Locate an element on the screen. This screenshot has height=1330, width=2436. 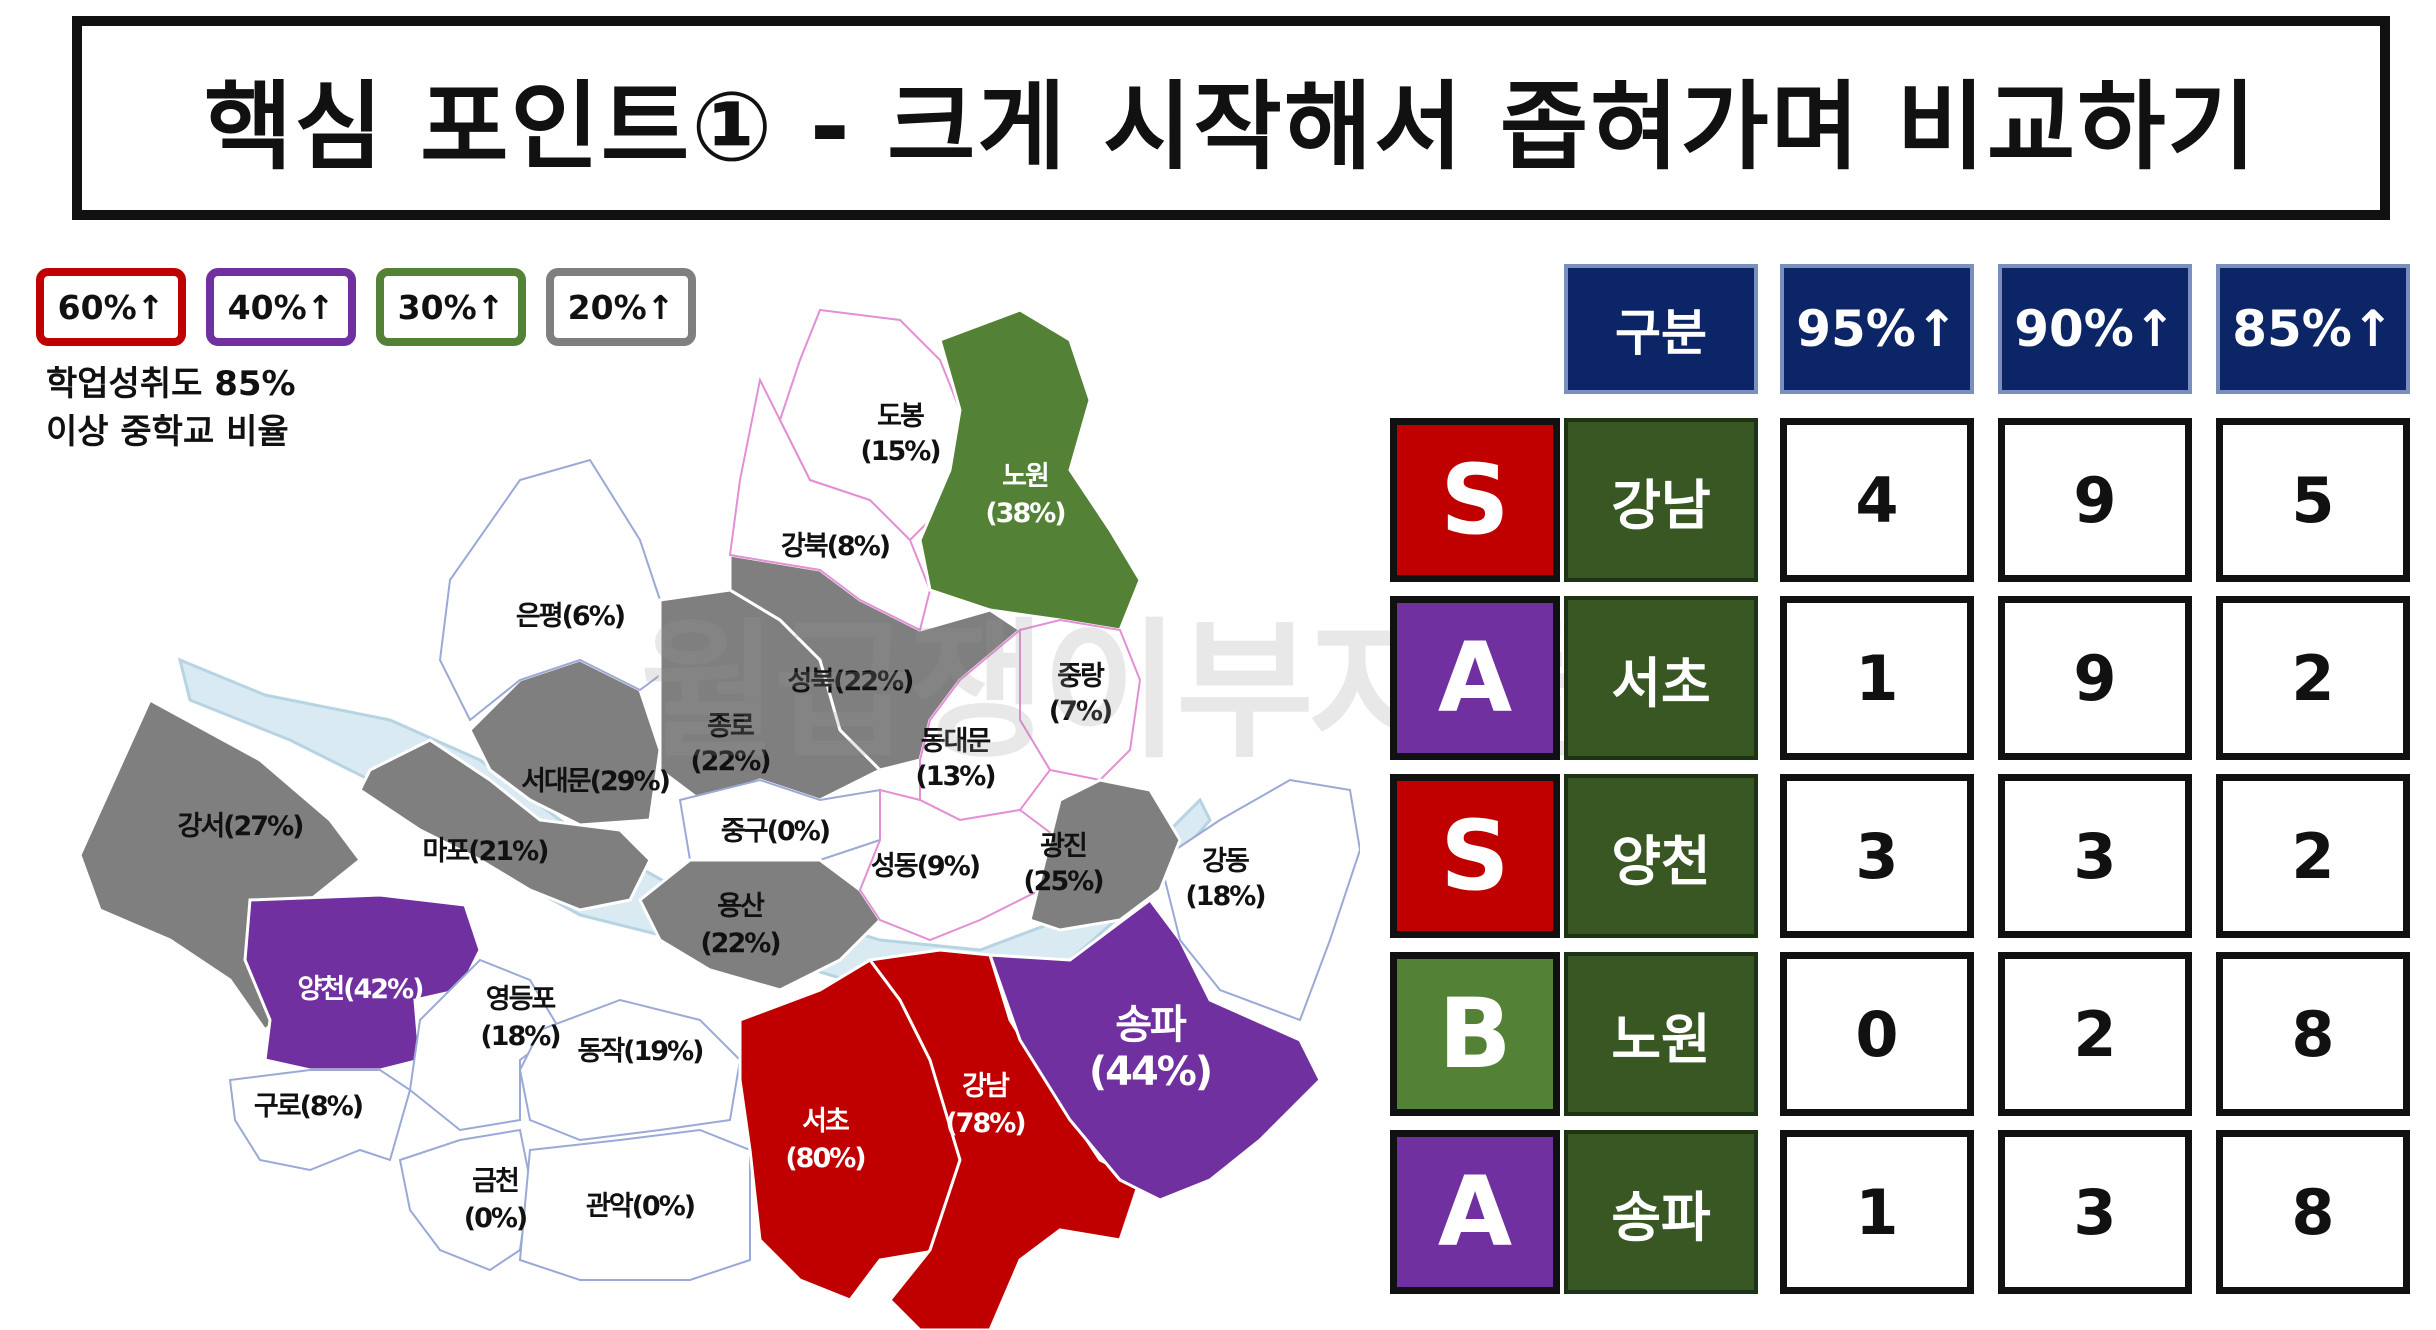
label-gwanak: 관악(0%) is located at coordinates (640, 1206).